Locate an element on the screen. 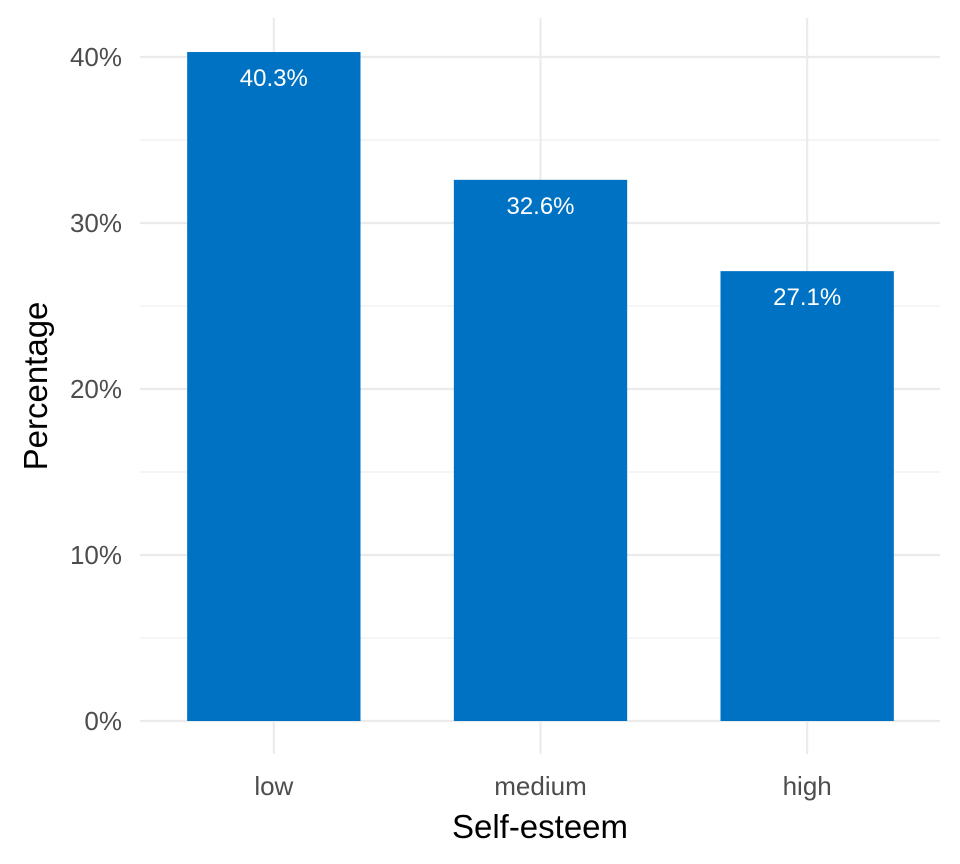 This screenshot has width=960, height=864. bar-value-label: 32.6% is located at coordinates (540, 206).